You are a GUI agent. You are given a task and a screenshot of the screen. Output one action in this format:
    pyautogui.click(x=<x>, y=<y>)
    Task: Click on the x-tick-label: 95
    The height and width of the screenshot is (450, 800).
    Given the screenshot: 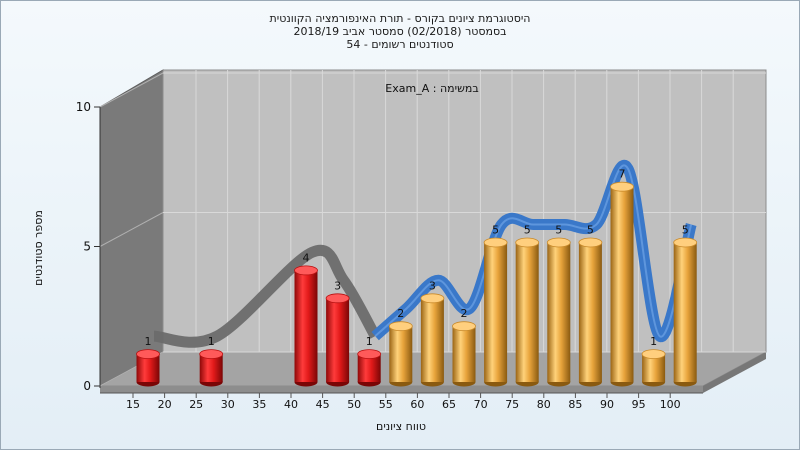 What is the action you would take?
    pyautogui.click(x=639, y=404)
    